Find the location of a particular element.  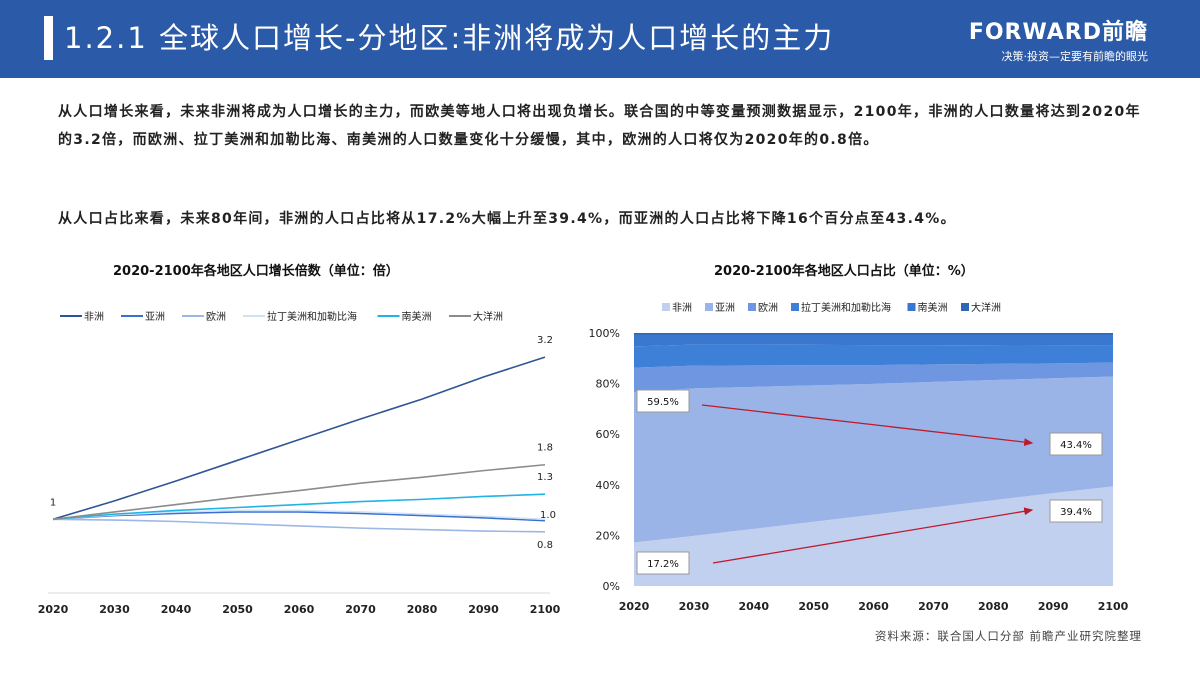

line-series-亚洲 is located at coordinates (299, 516).